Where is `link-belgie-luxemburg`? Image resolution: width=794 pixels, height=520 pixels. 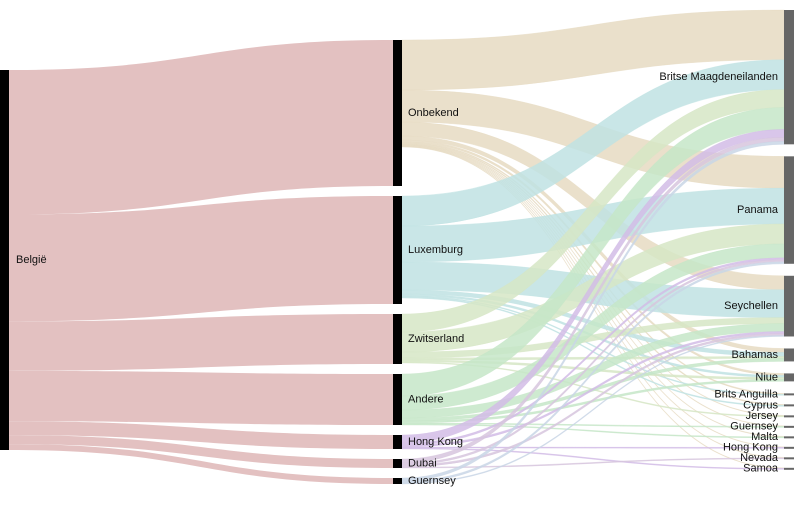 link-belgie-luxemburg is located at coordinates (201, 259).